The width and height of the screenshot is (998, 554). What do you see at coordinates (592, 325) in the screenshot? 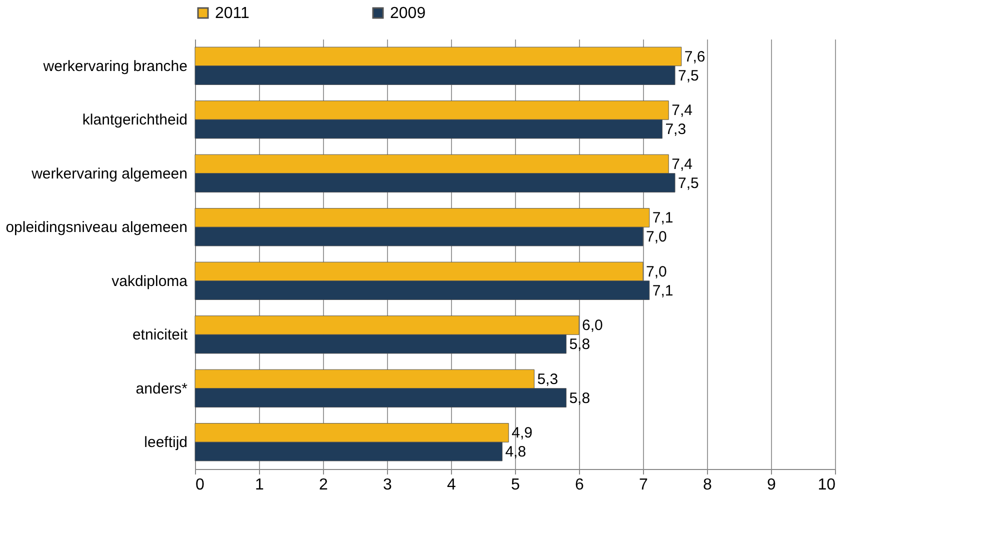
I see `data-label: 6,0` at bounding box center [592, 325].